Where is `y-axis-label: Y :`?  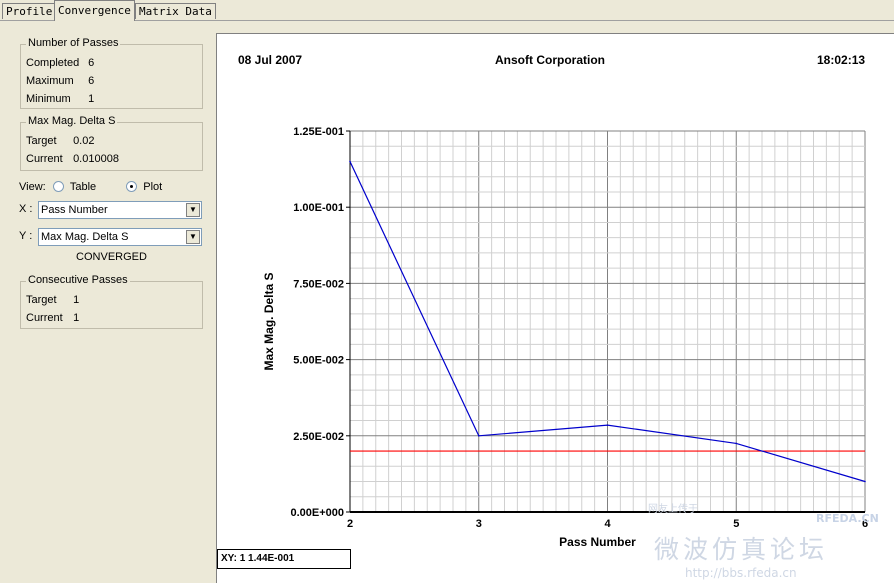
y-axis-label: Y : is located at coordinates (26, 236).